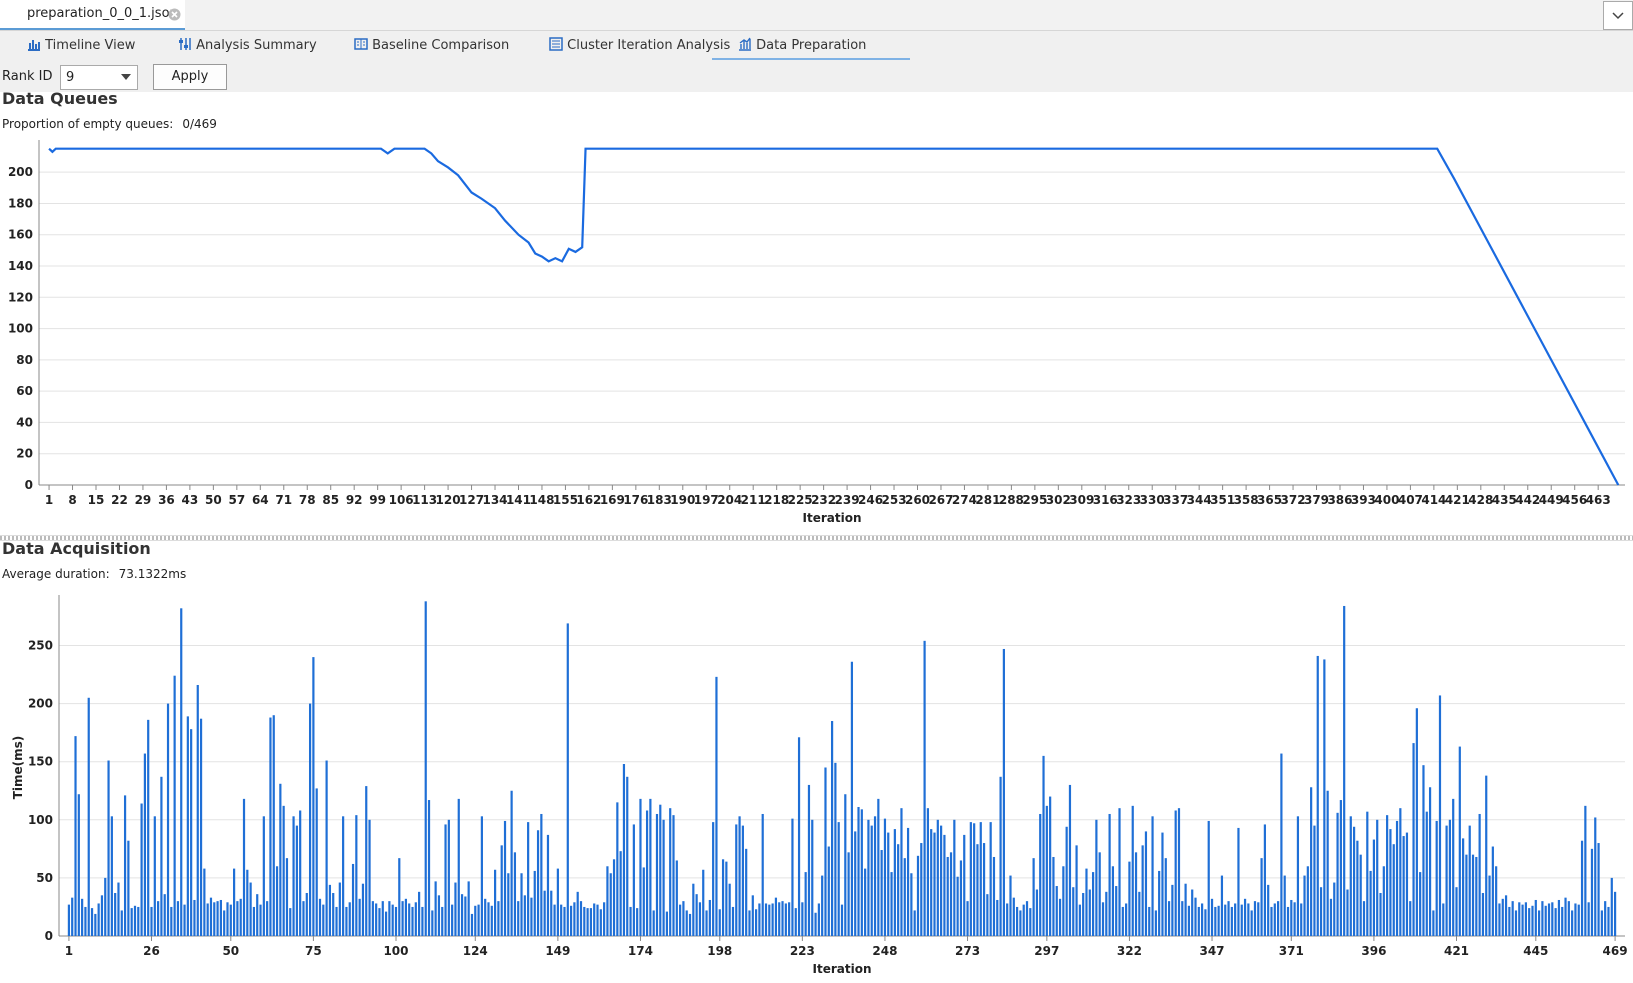 This screenshot has width=1633, height=983. Describe the element at coordinates (847, 500) in the screenshot. I see `x-tick-label: 239` at that location.